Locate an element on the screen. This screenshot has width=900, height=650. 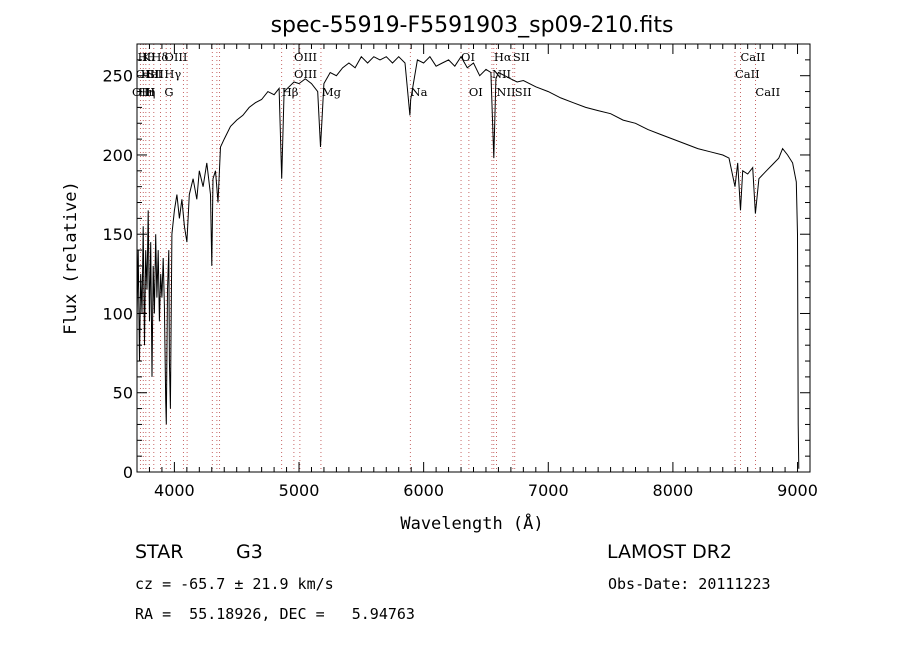
survey-name: LAMOST DR2 is located at coordinates (669, 552).